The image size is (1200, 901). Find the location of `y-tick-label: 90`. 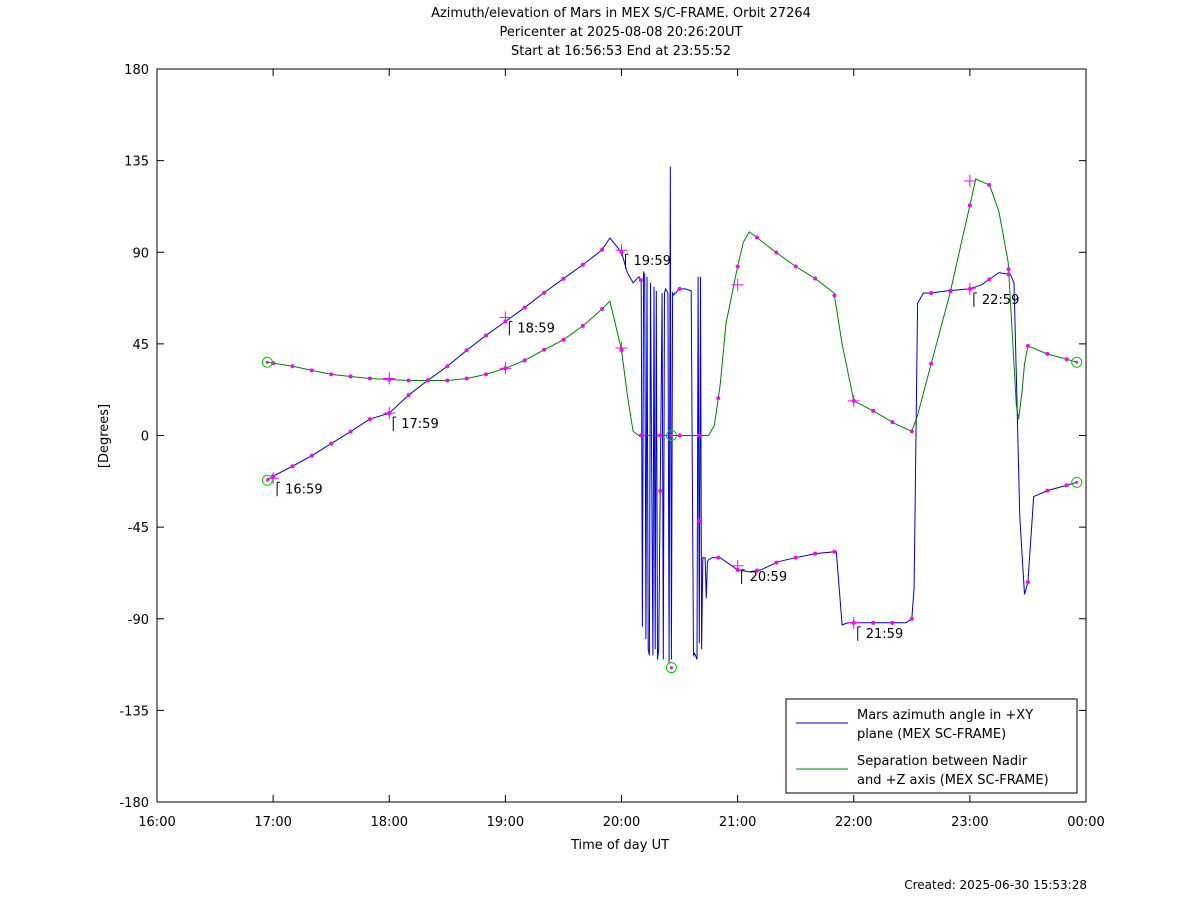

y-tick-label: 90 is located at coordinates (140, 253).